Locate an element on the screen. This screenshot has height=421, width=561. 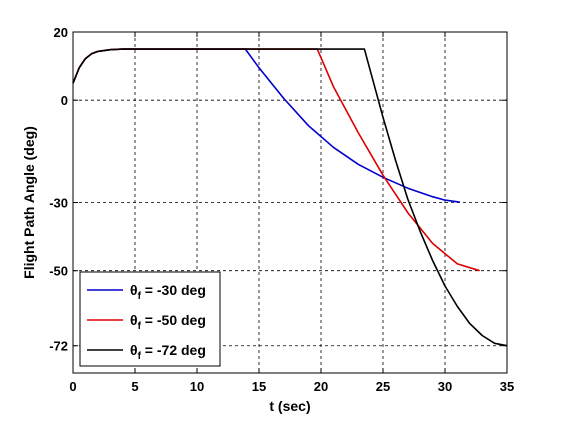
legend: θf = -30 deg θf = -50 deg θf = -72 deg is located at coordinates (150, 319).